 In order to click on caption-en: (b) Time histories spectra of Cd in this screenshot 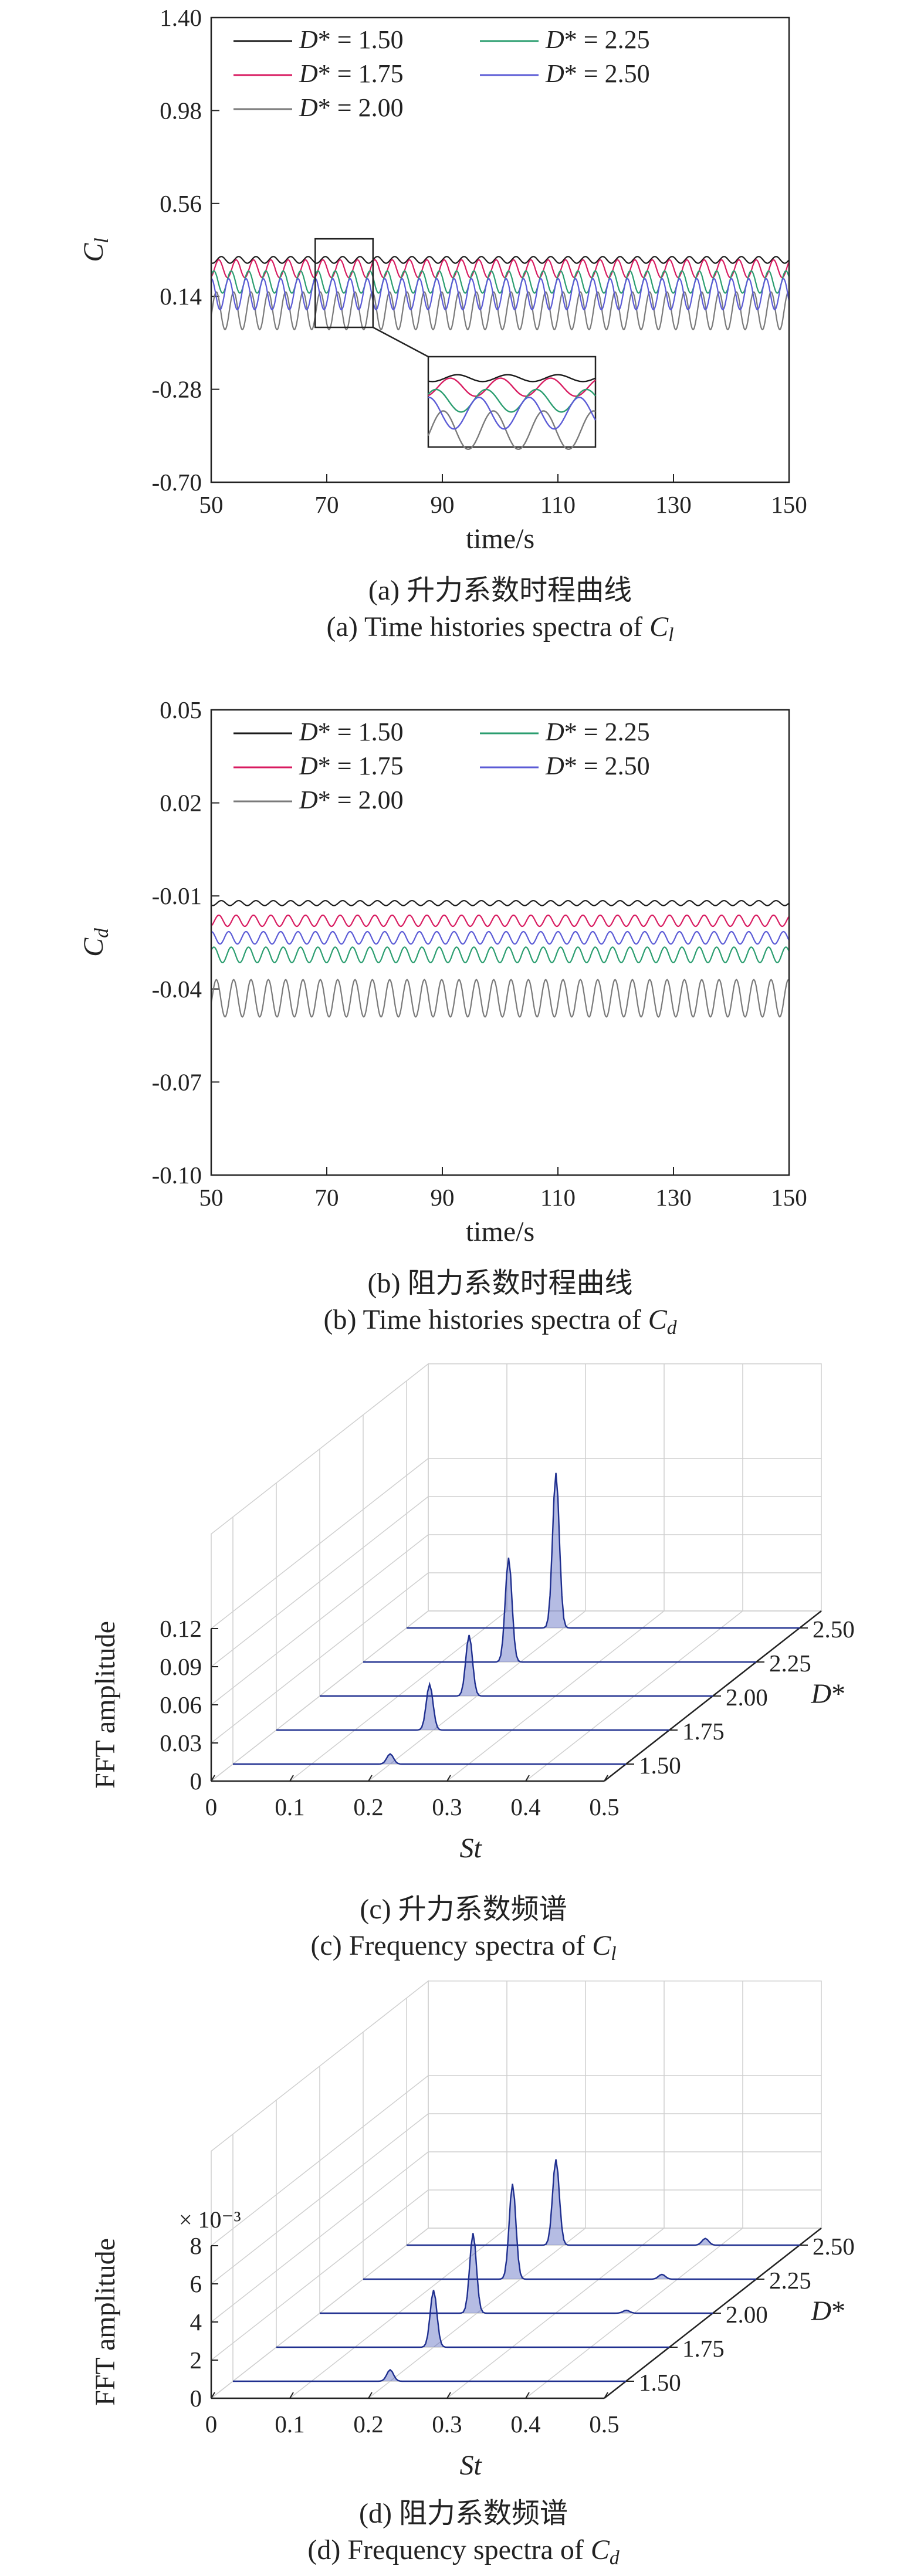, I will do `click(500, 1321)`.